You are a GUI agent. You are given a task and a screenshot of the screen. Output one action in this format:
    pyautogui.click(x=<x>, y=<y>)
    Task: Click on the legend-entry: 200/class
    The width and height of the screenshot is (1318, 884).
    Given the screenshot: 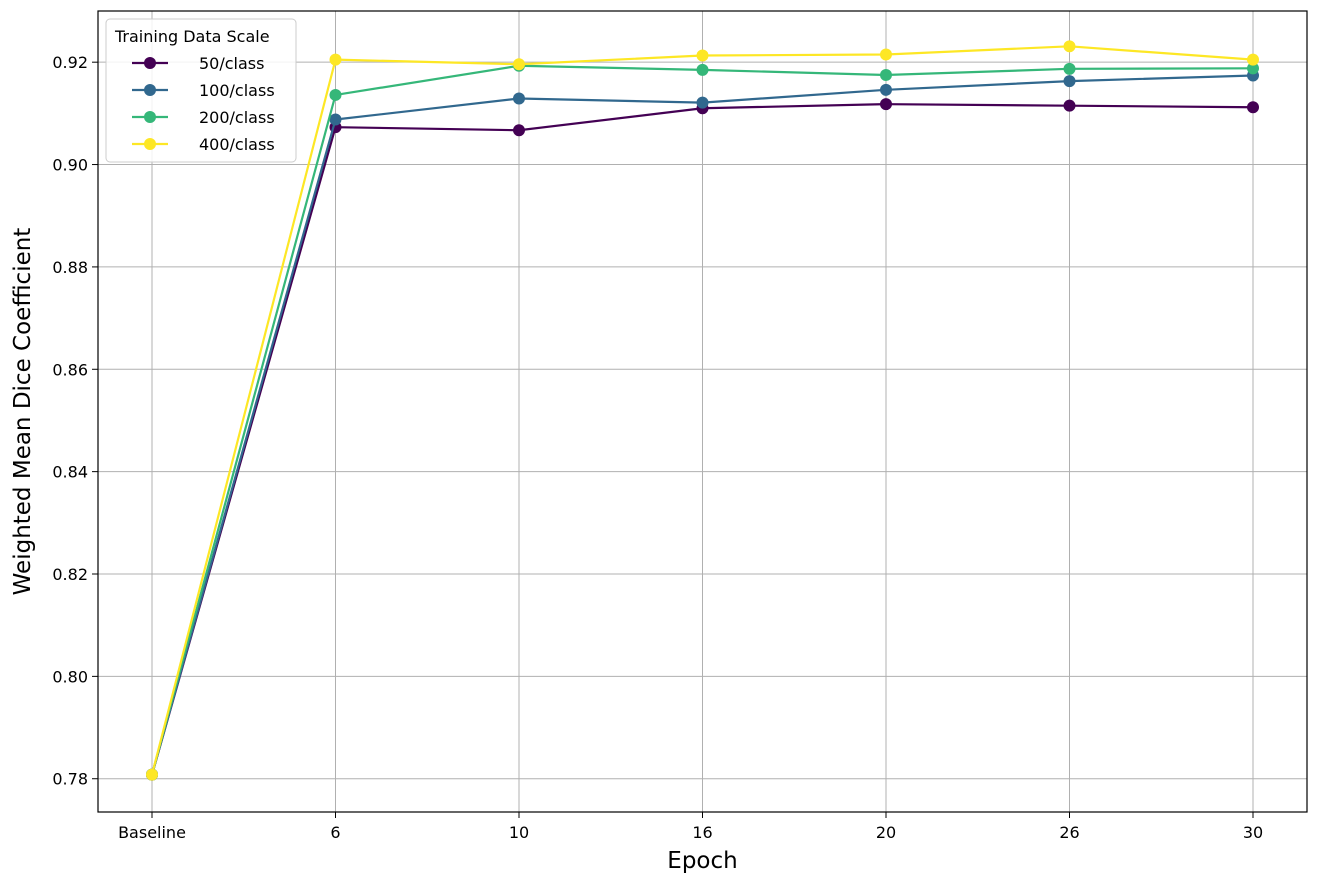 What is the action you would take?
    pyautogui.click(x=203, y=117)
    